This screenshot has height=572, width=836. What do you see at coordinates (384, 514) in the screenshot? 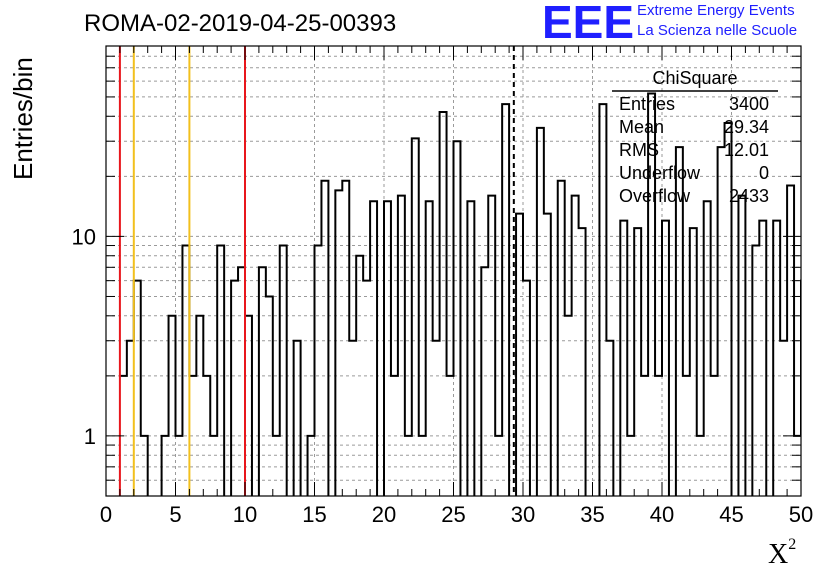
I see `x-tick-label: 20` at bounding box center [384, 514].